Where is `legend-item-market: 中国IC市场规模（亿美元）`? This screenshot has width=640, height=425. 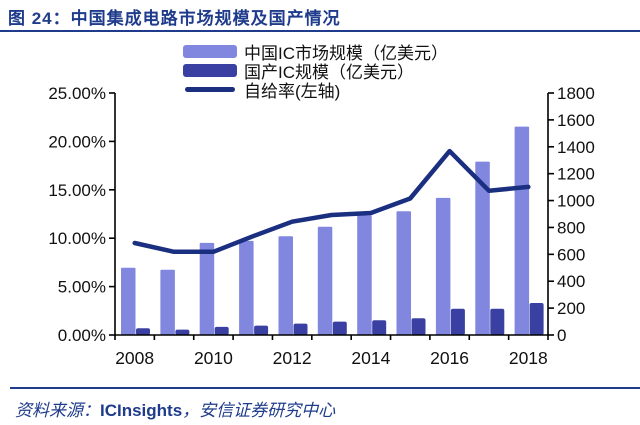
legend-item-market: 中国IC市场规模（亿美元） is located at coordinates (315, 53).